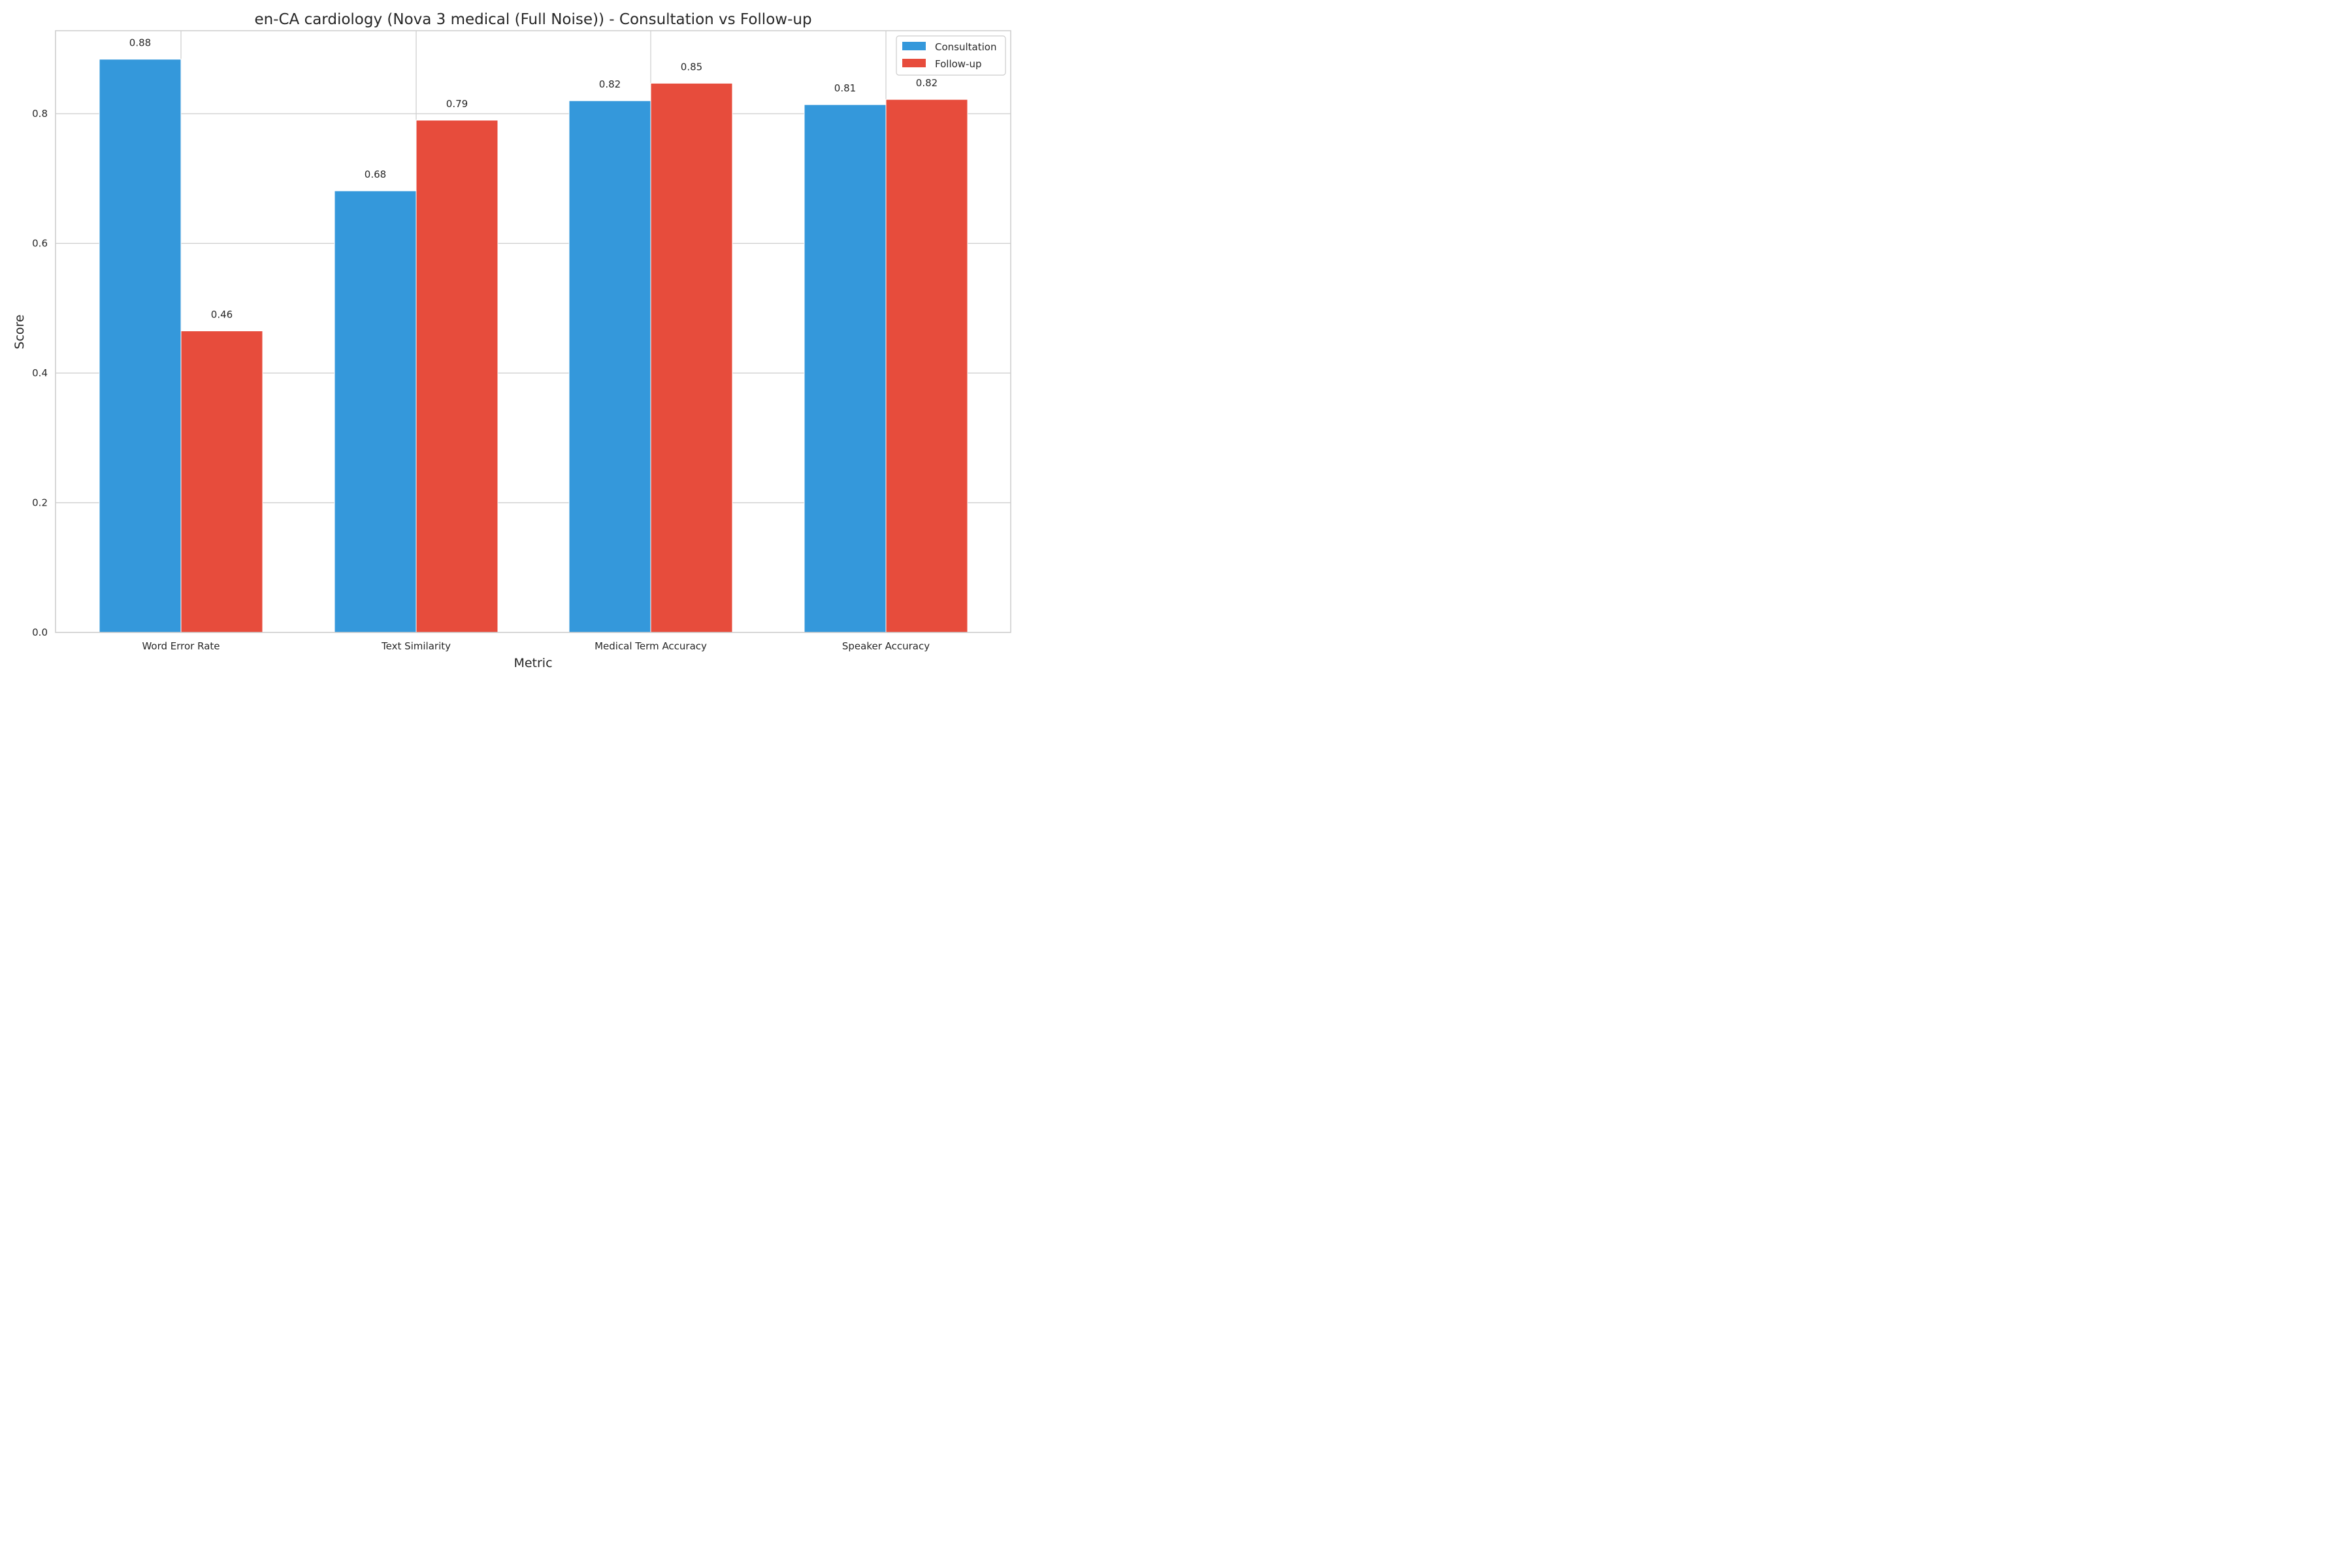  Describe the element at coordinates (886, 646) in the screenshot. I see `x-tick-label-speaker-accuracy: Speaker Accuracy` at that location.